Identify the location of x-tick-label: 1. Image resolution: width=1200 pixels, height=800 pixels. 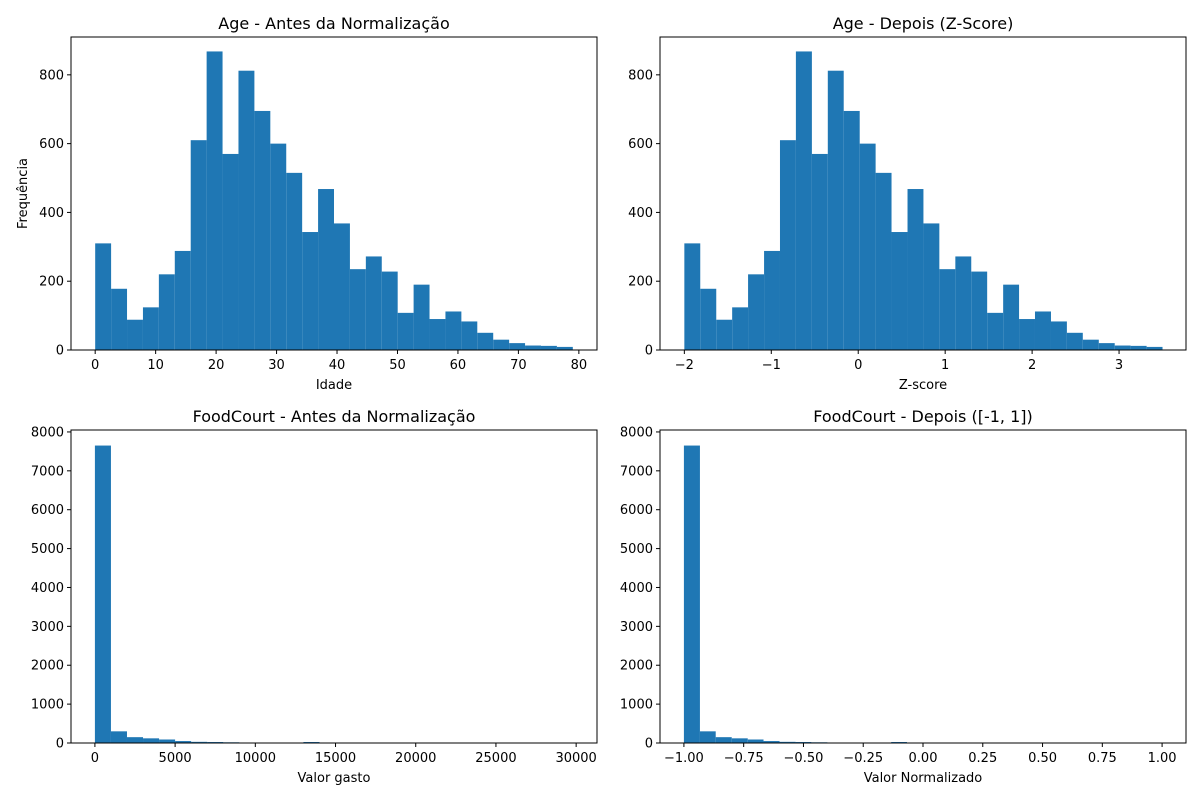
(945, 365).